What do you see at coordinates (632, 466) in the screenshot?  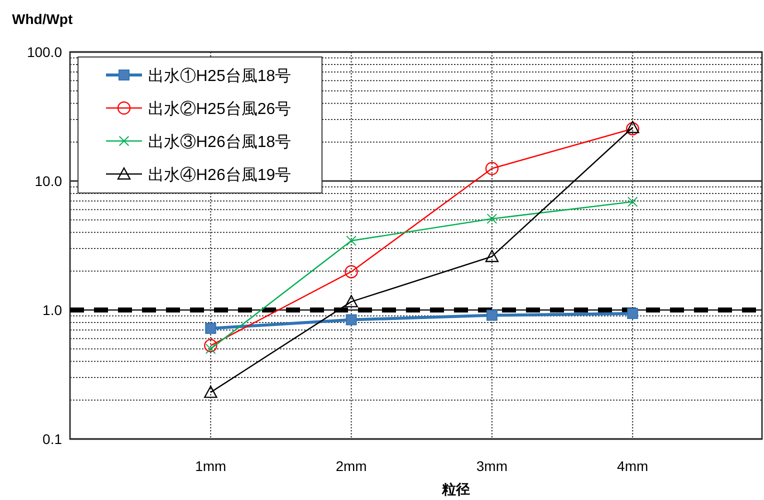 I see `x-tick-label: 4mm` at bounding box center [632, 466].